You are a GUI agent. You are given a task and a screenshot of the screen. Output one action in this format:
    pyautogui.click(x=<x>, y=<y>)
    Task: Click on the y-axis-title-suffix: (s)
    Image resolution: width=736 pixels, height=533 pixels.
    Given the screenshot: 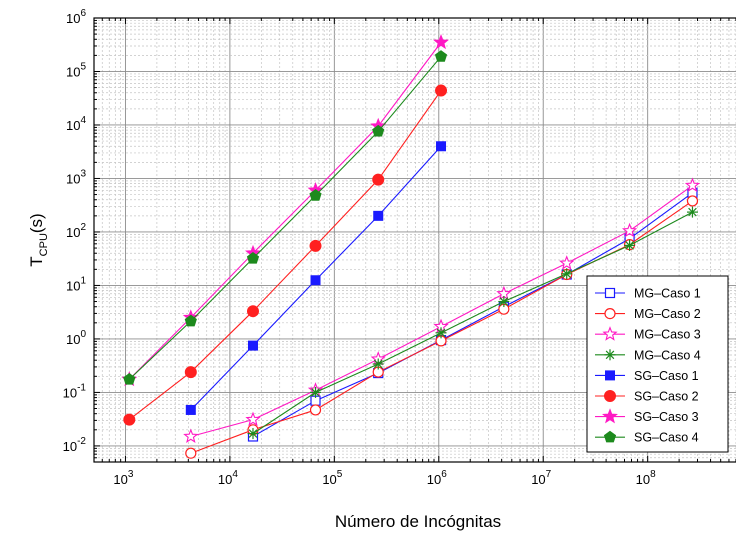 What is the action you would take?
    pyautogui.click(x=36, y=223)
    